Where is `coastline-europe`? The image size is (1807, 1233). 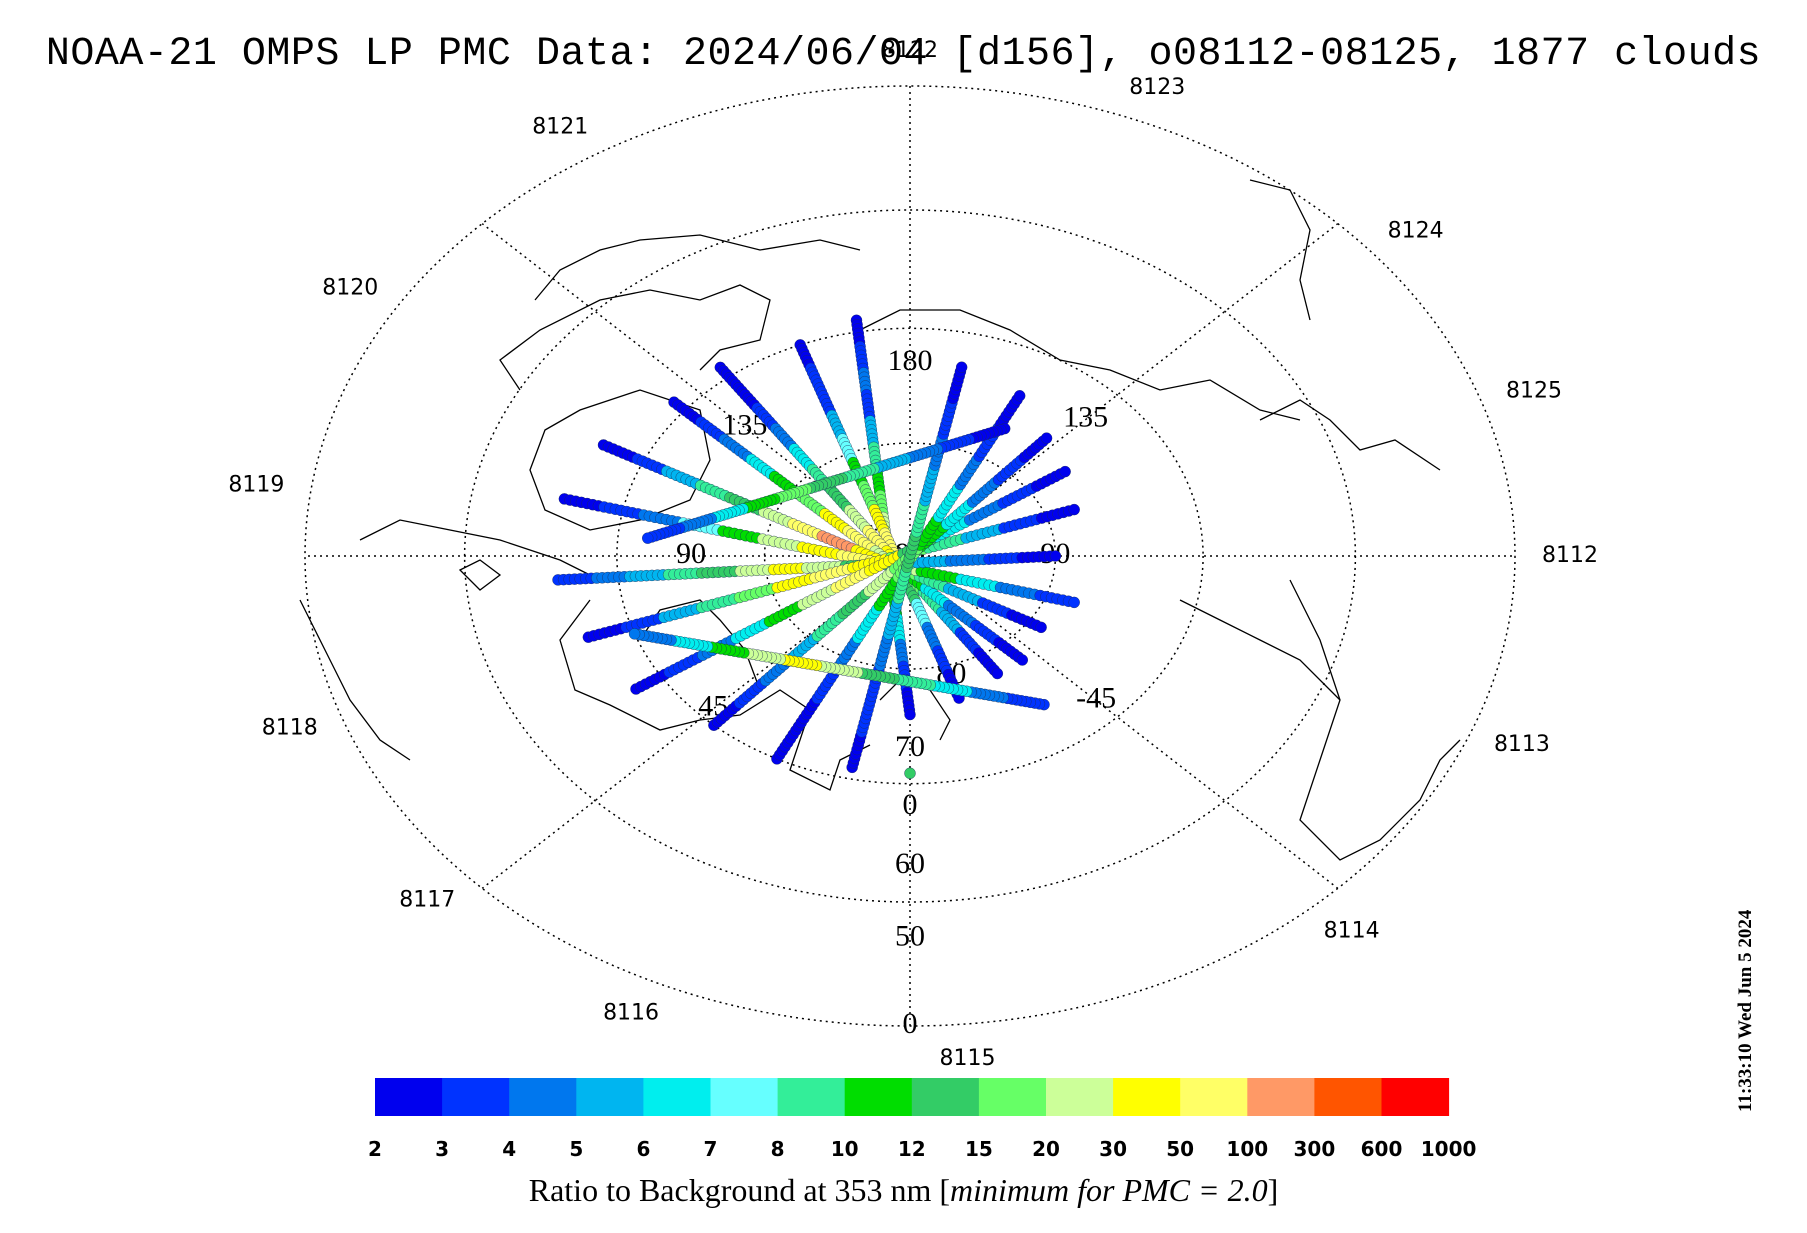
coastline-europe is located at coordinates (715, 695).